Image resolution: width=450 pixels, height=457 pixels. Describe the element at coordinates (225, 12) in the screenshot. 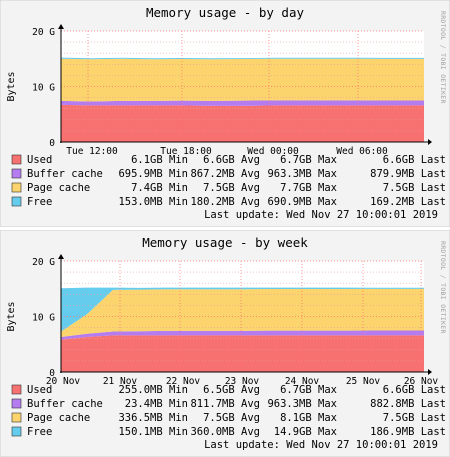

I see `chart-title: Memory usage - by day` at that location.